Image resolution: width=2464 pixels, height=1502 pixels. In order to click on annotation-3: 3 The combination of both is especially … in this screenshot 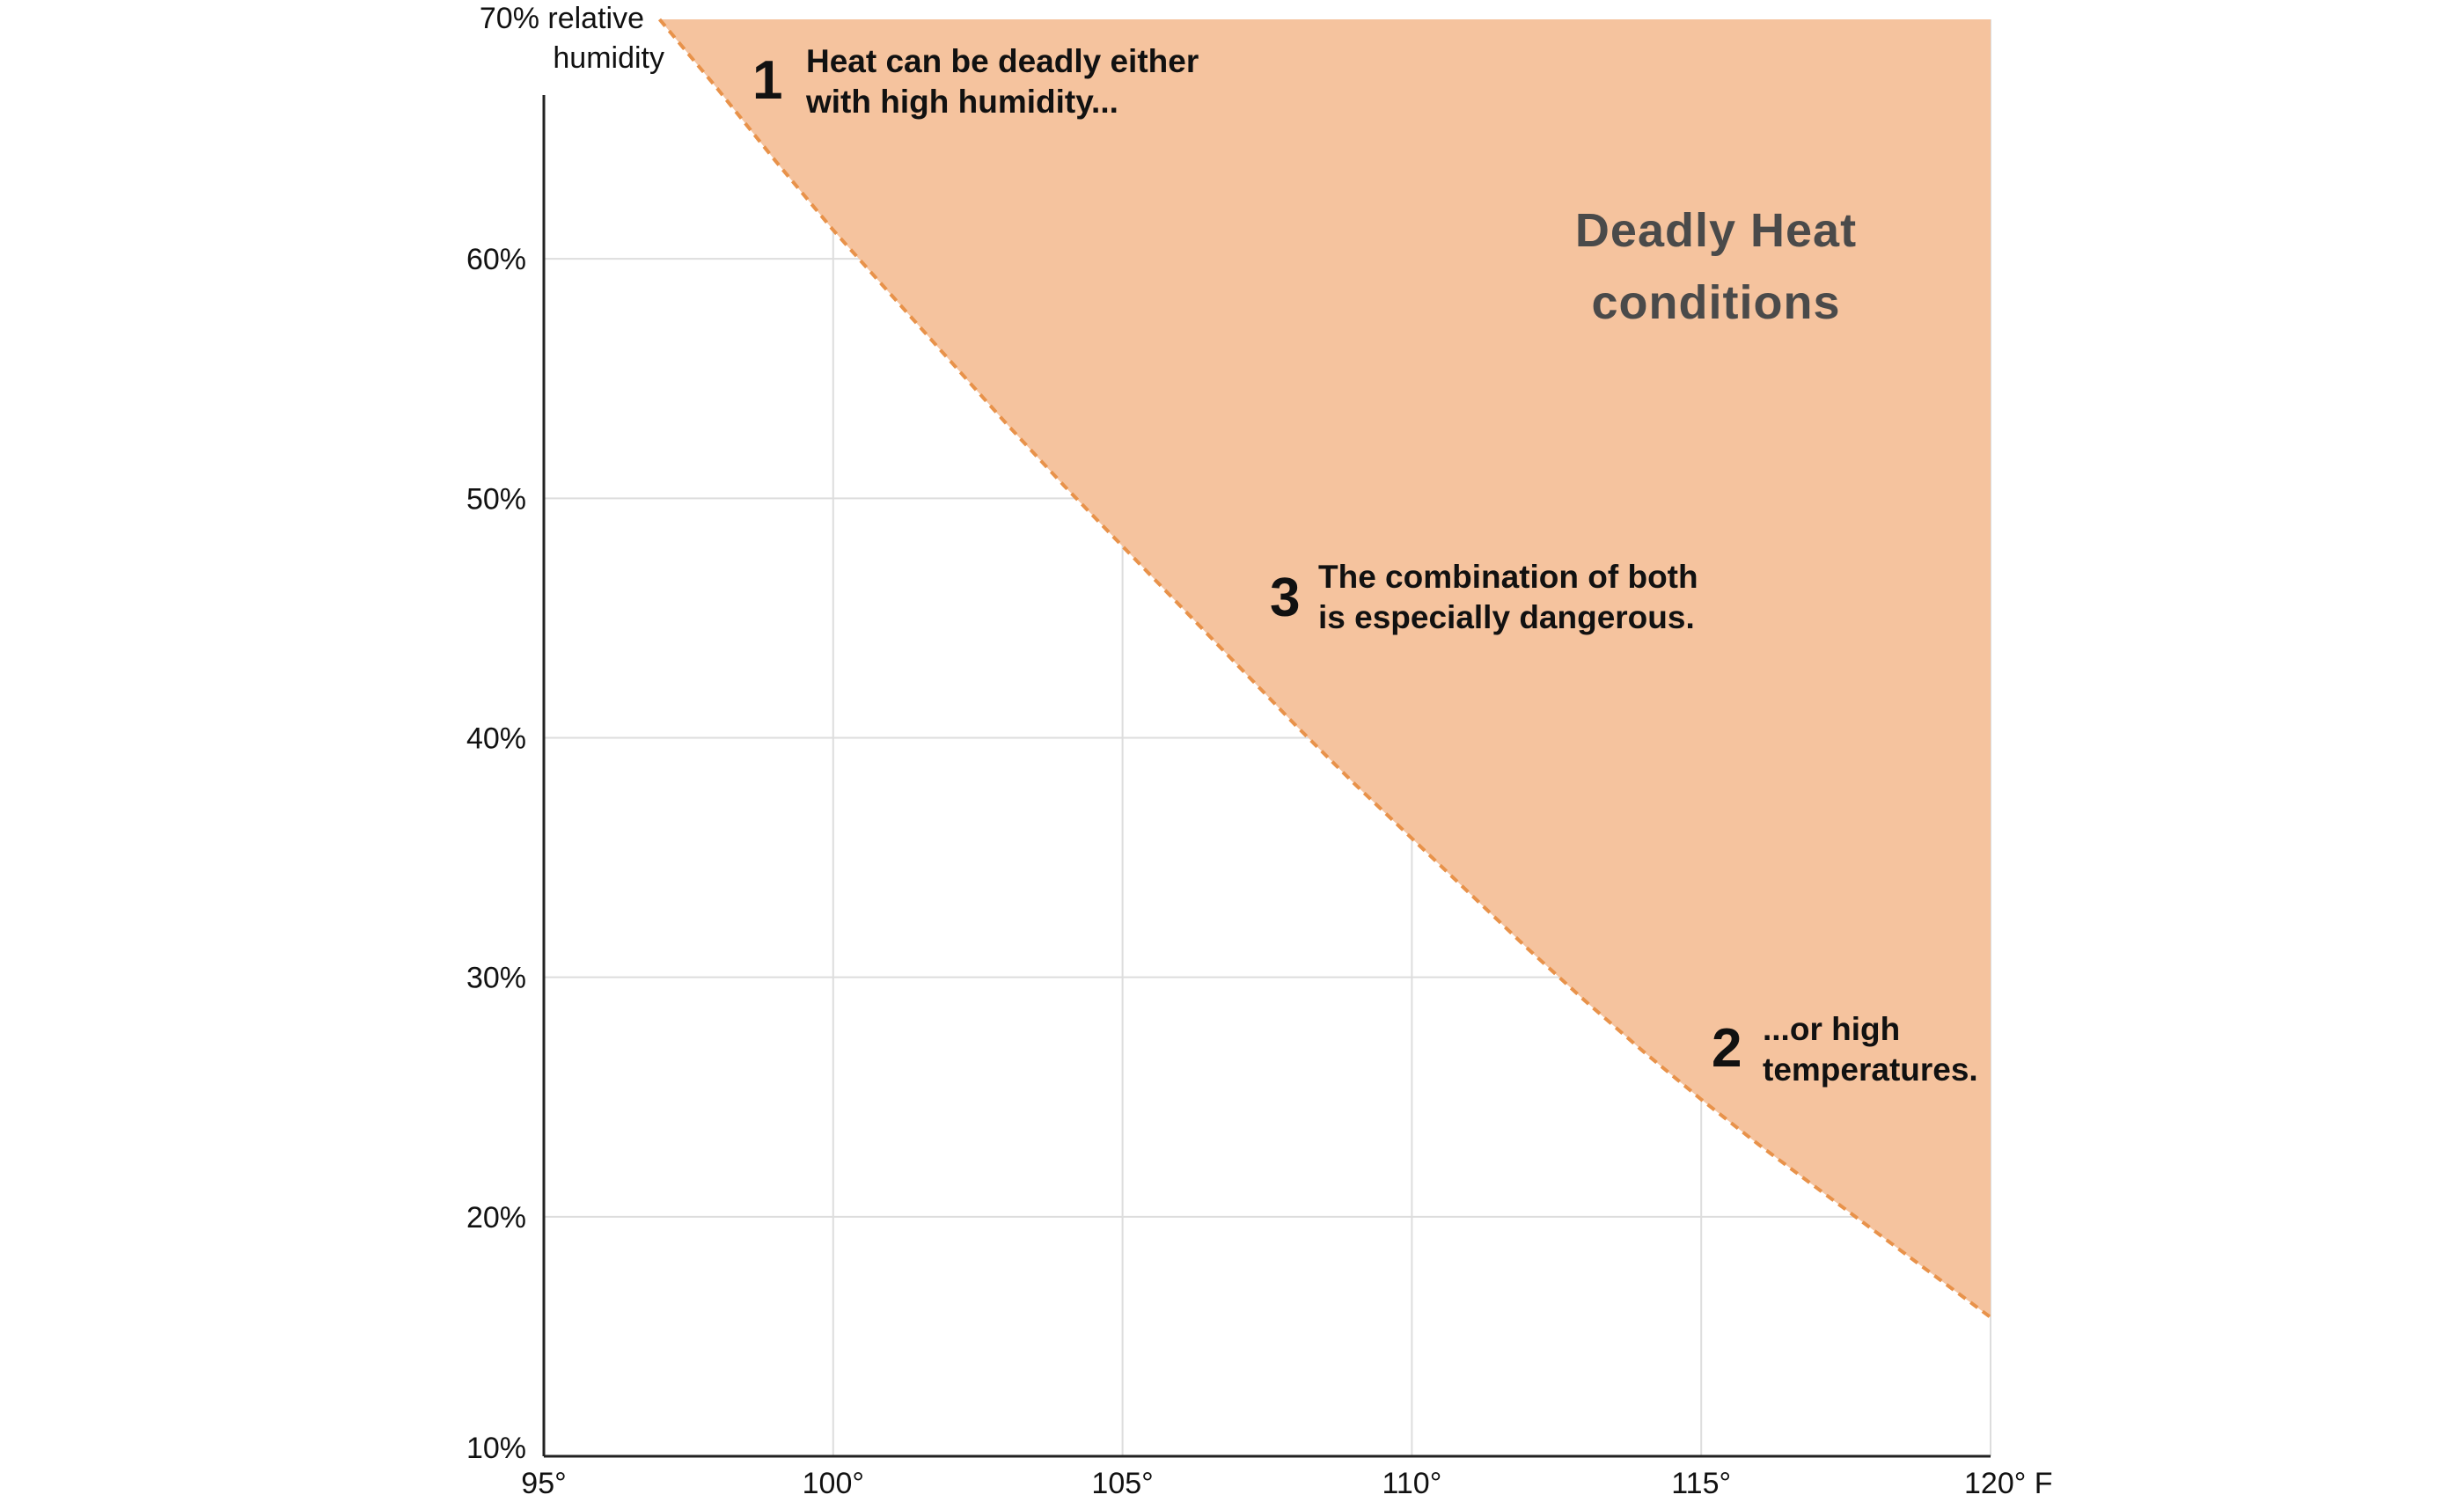, I will do `click(1484, 597)`.